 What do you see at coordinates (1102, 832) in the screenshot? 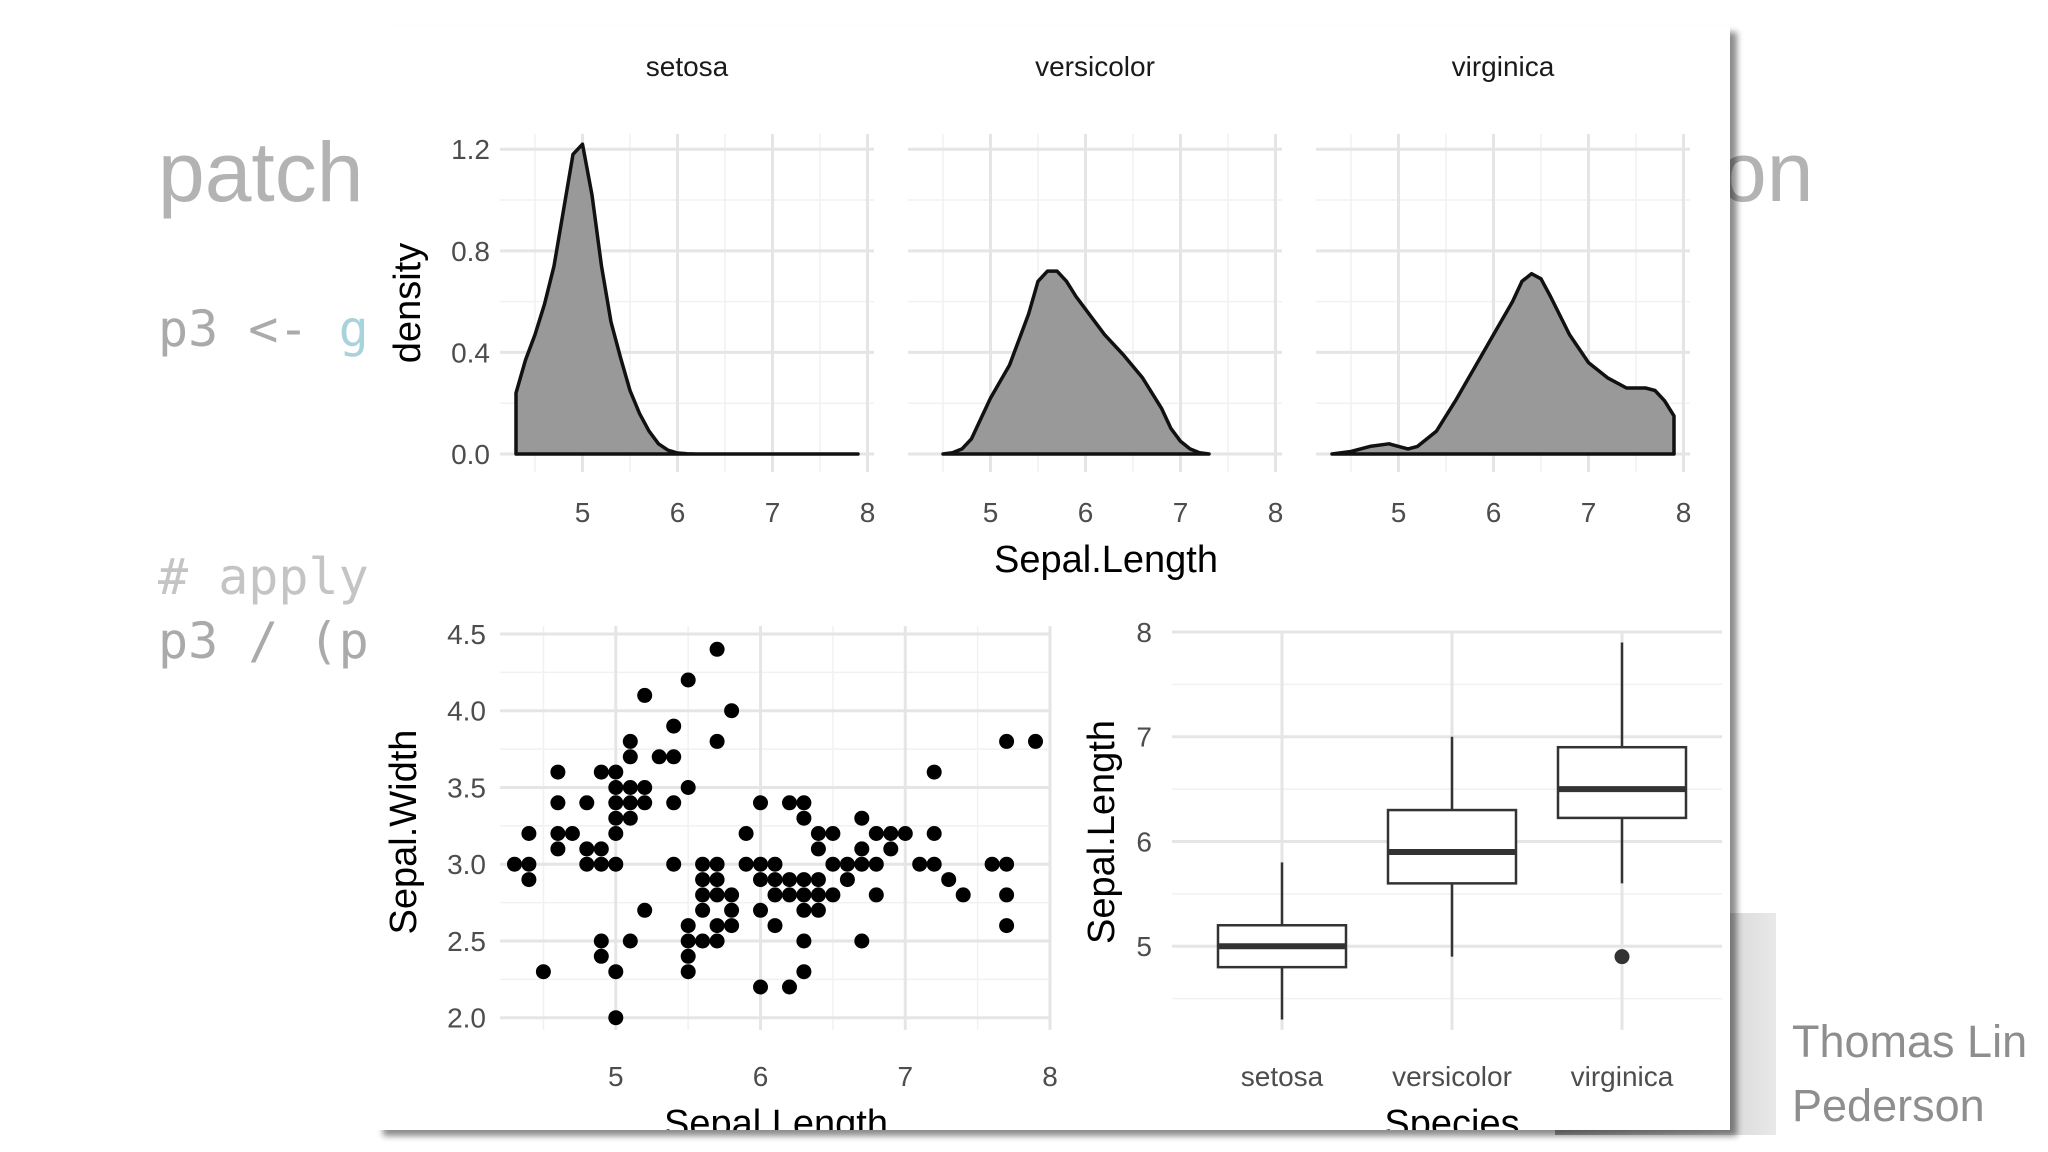
I see `box-y-axis-title: Sepal.Length` at bounding box center [1102, 832].